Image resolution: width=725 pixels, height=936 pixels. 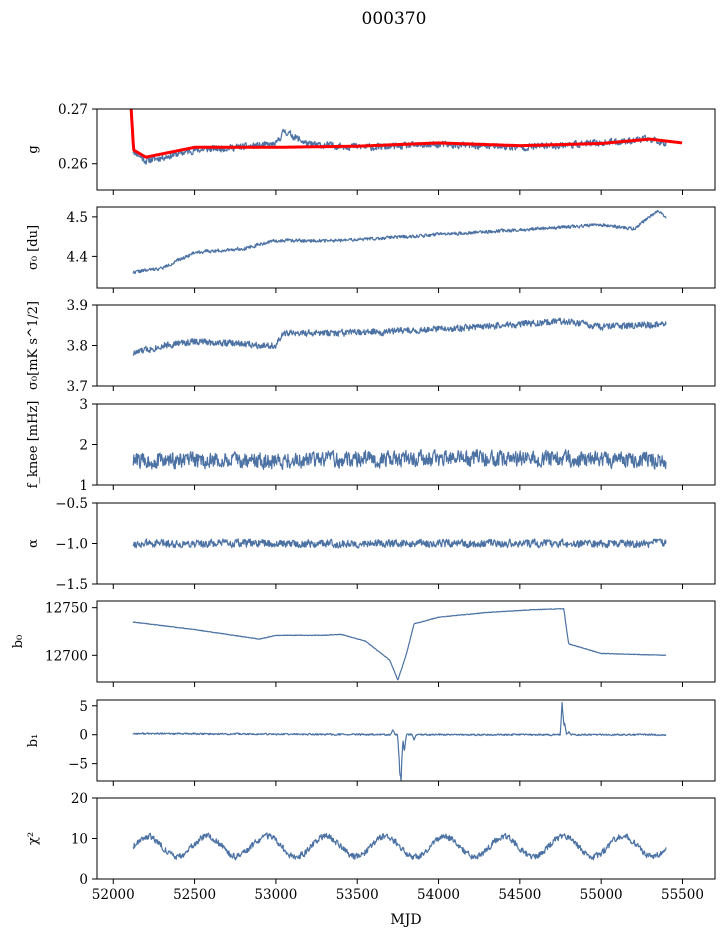 I want to click on panel-fknee: 1 2 3 f_knee [mHz], so click(x=371, y=445).